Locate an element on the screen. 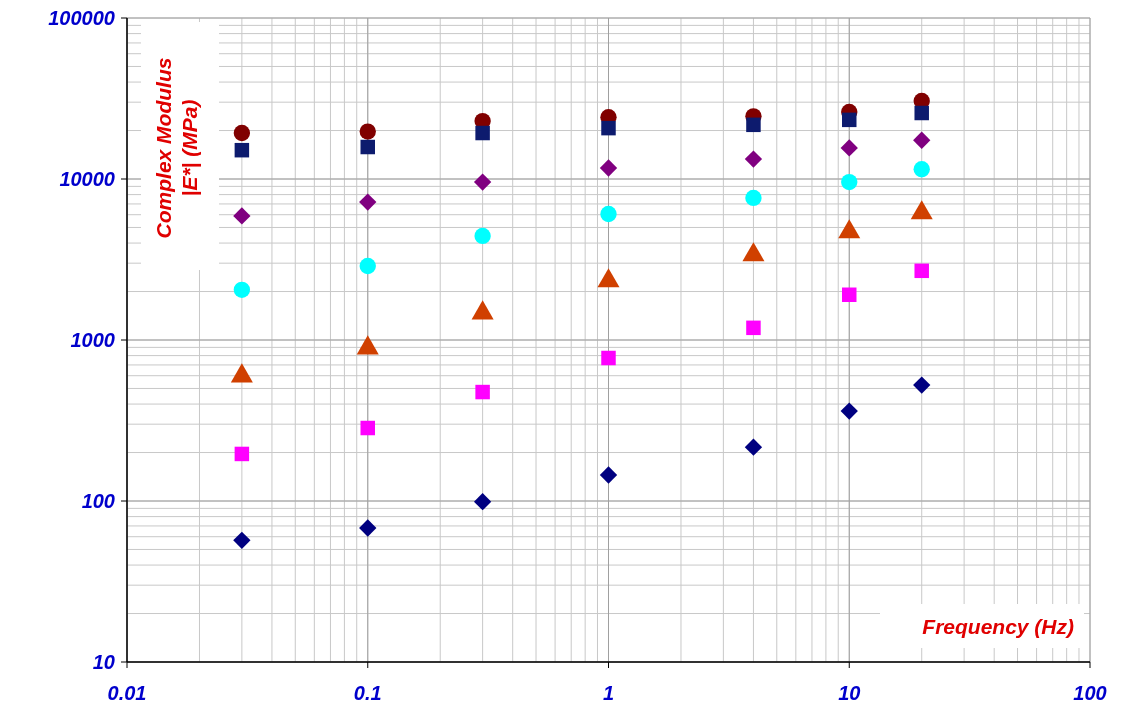 This screenshot has width=1132, height=714. x-tick-label: 1 is located at coordinates (608, 693).